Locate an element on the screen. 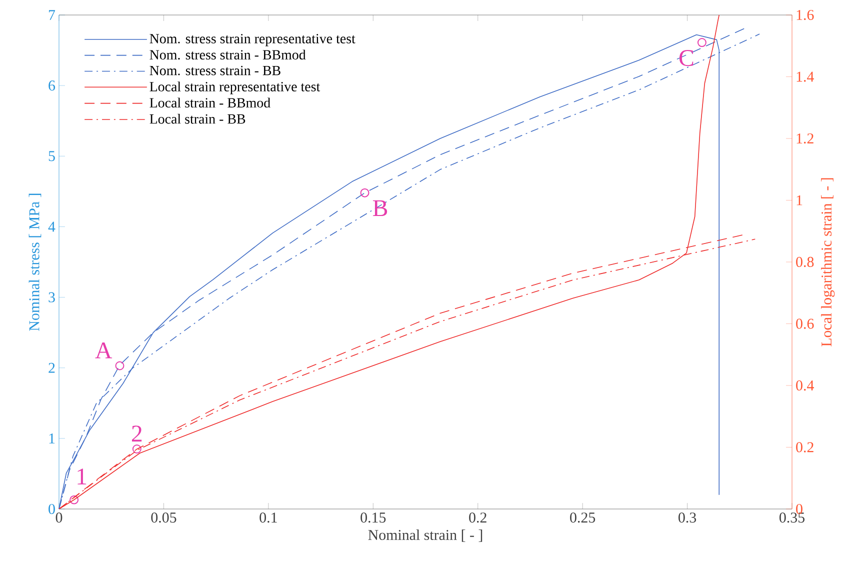 The height and width of the screenshot is (575, 862). legend-label: Nom. stress strain - BB is located at coordinates (215, 71).